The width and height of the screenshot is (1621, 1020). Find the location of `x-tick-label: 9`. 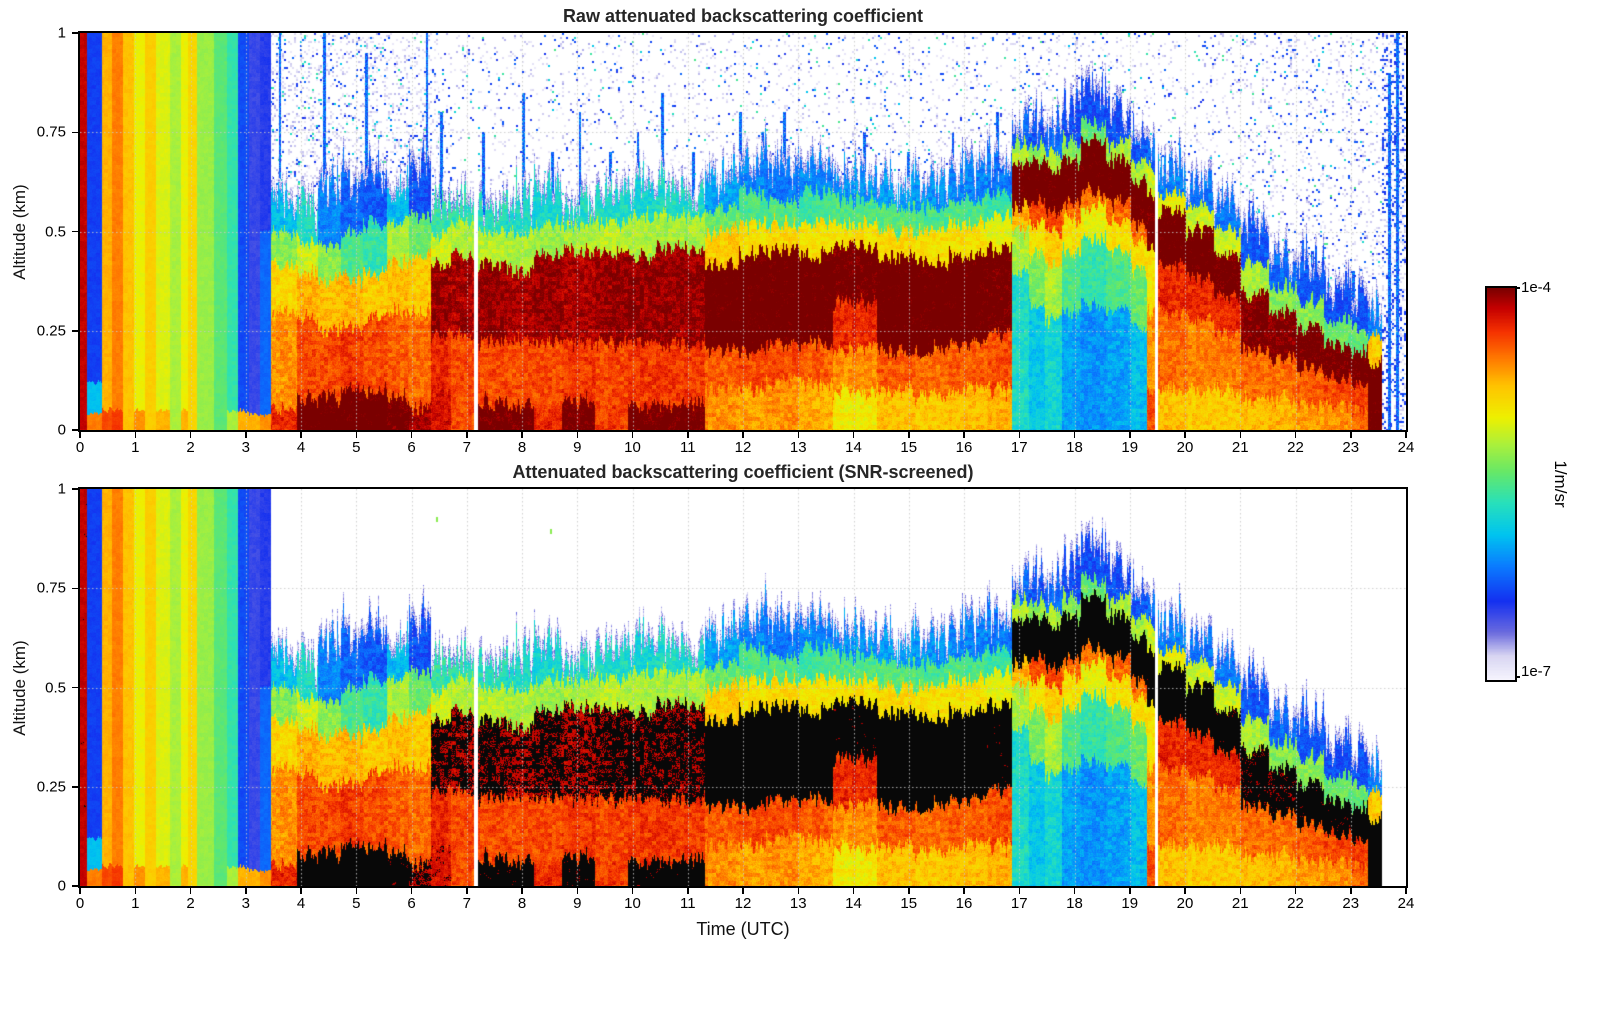

x-tick-label: 9 is located at coordinates (577, 903).